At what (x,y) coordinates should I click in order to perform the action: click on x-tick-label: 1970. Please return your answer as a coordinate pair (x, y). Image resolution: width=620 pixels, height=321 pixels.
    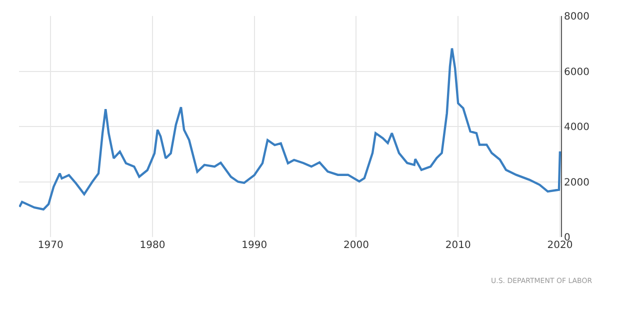
    Looking at the image, I should click on (51, 245).